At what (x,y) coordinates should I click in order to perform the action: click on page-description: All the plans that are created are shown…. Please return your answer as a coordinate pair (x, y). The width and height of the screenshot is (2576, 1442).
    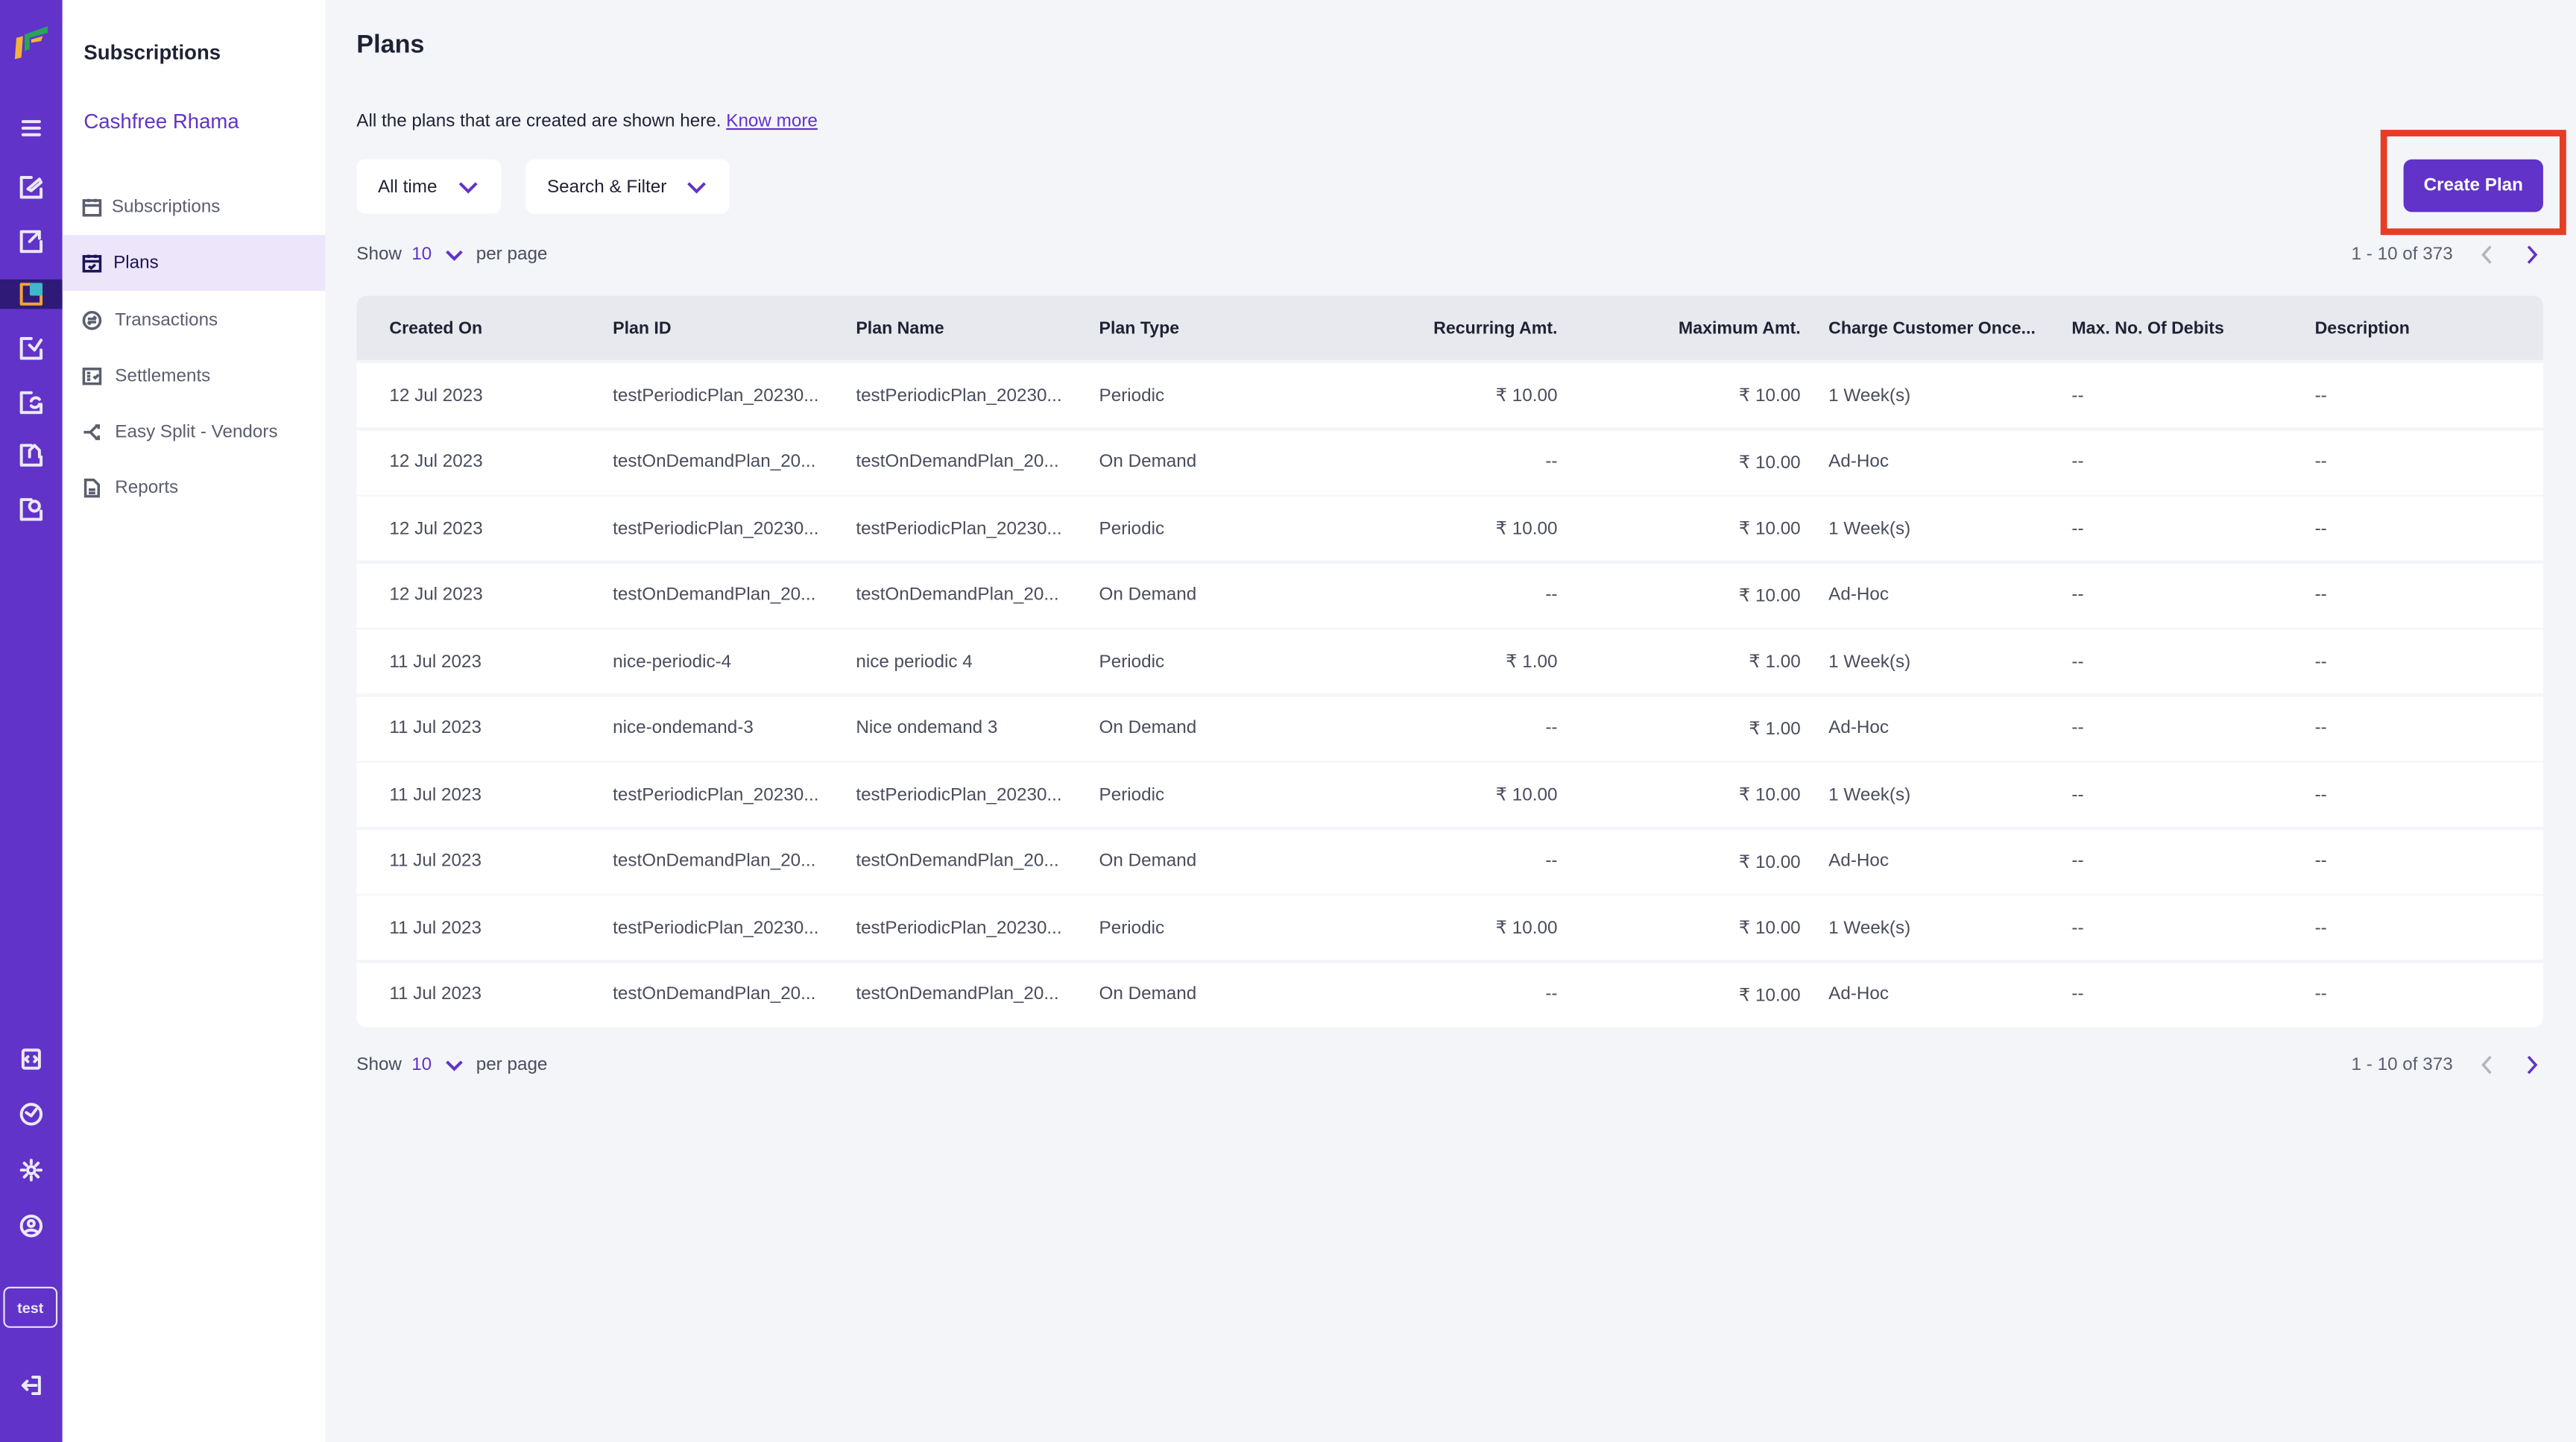
    Looking at the image, I should click on (587, 121).